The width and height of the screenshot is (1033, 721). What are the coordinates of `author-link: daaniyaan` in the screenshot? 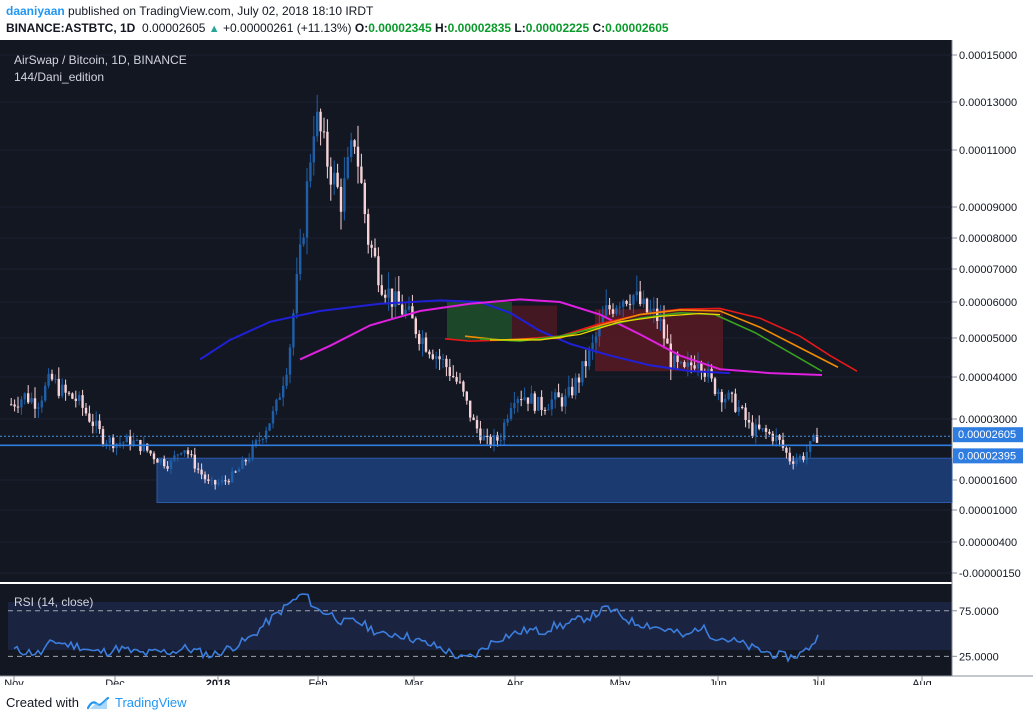 It's located at (35, 11).